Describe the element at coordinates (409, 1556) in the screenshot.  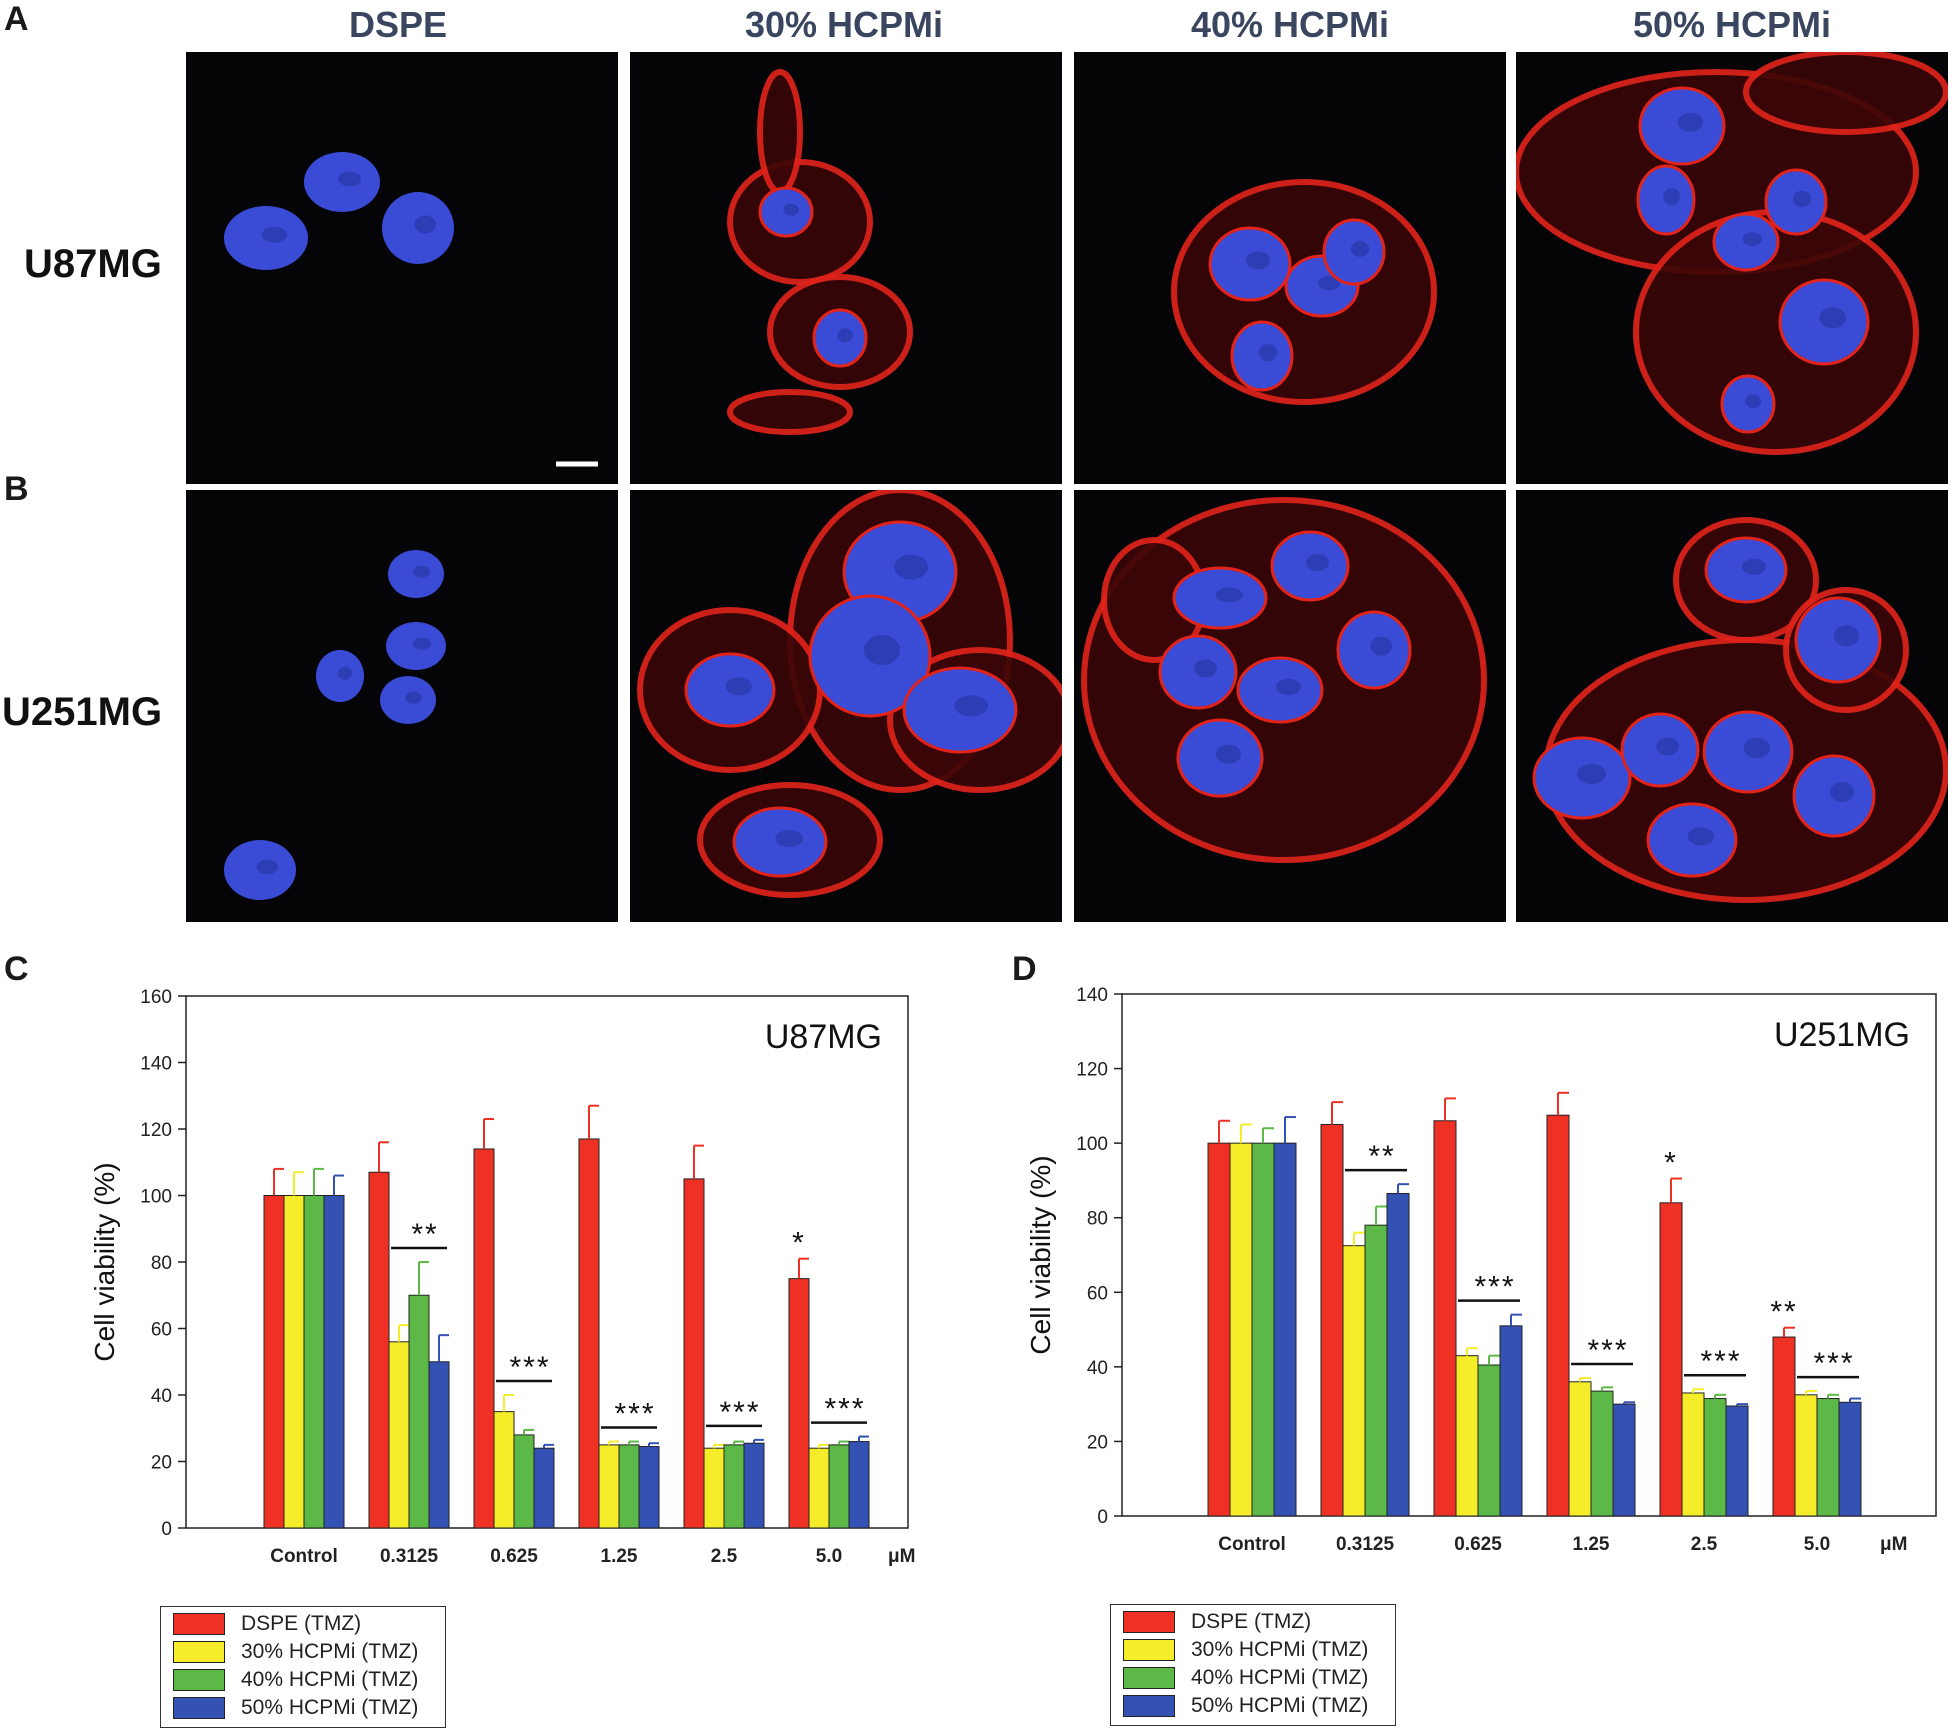
I see `x-tick-label: 0.3125` at that location.